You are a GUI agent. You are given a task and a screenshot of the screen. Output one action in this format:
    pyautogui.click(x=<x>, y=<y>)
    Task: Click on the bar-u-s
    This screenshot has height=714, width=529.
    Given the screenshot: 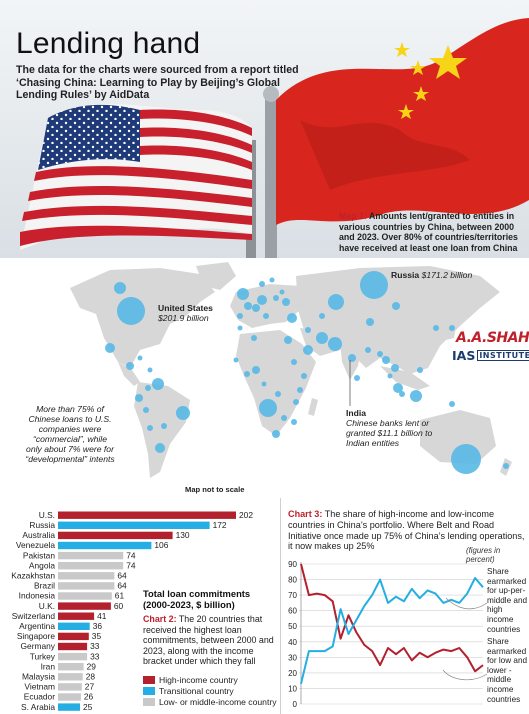 What is the action you would take?
    pyautogui.click(x=147, y=515)
    